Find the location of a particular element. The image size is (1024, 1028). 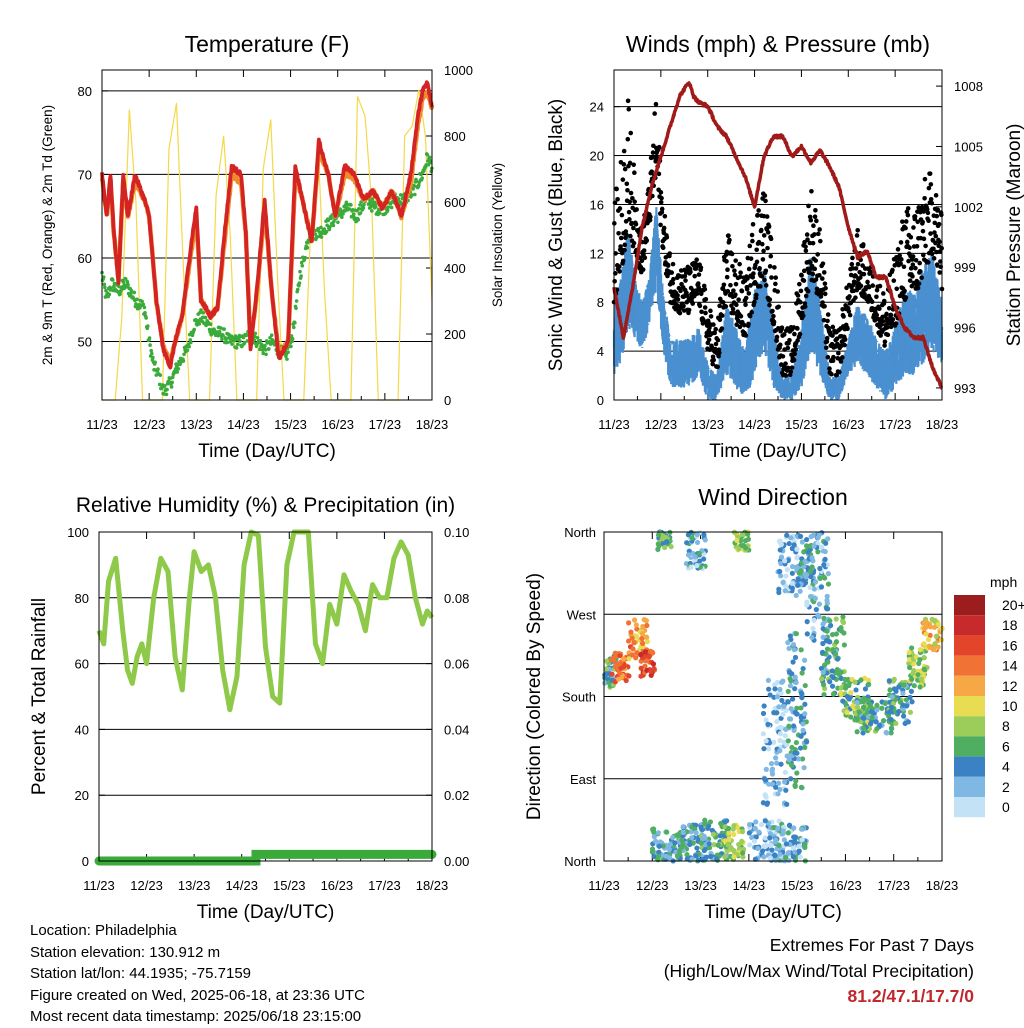

y-tick-label: 50 is located at coordinates (85, 342).